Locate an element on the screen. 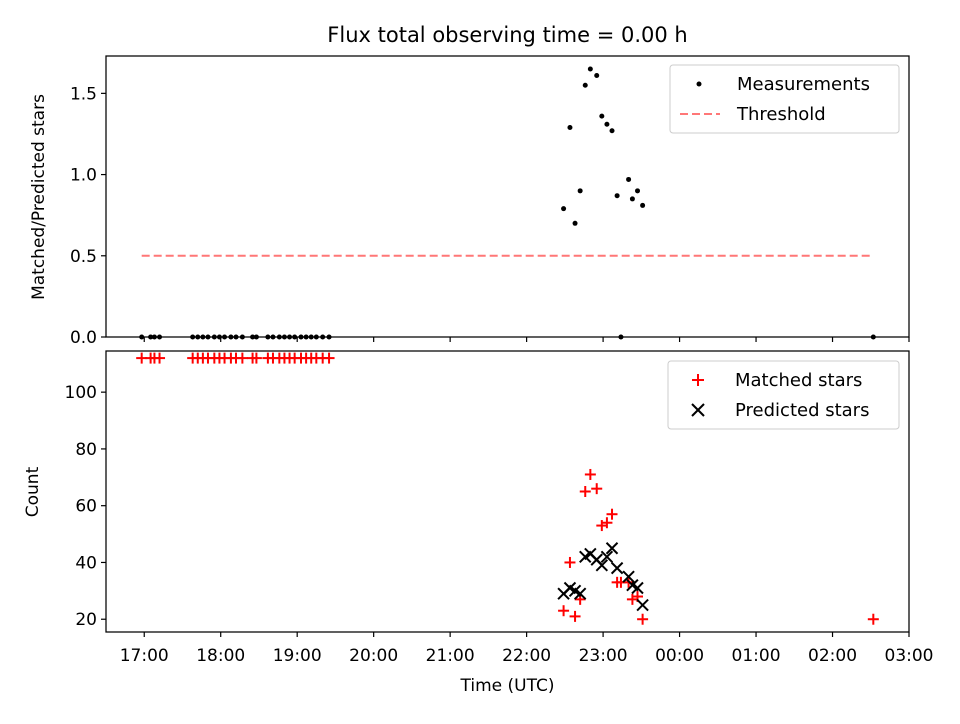  x-tick-label: 18:00 is located at coordinates (220, 656).